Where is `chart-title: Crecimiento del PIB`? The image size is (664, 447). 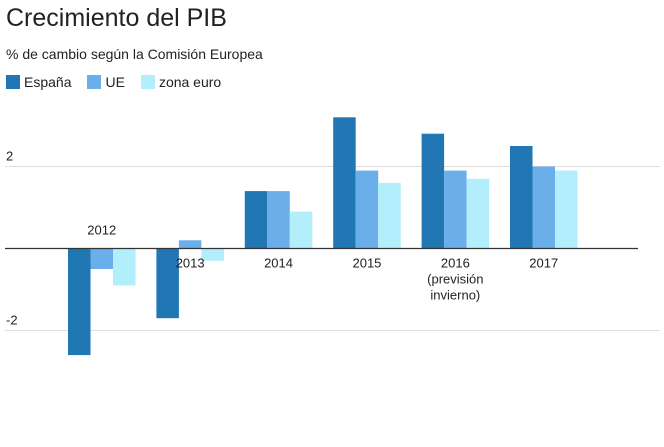 chart-title: Crecimiento del PIB is located at coordinates (116, 18).